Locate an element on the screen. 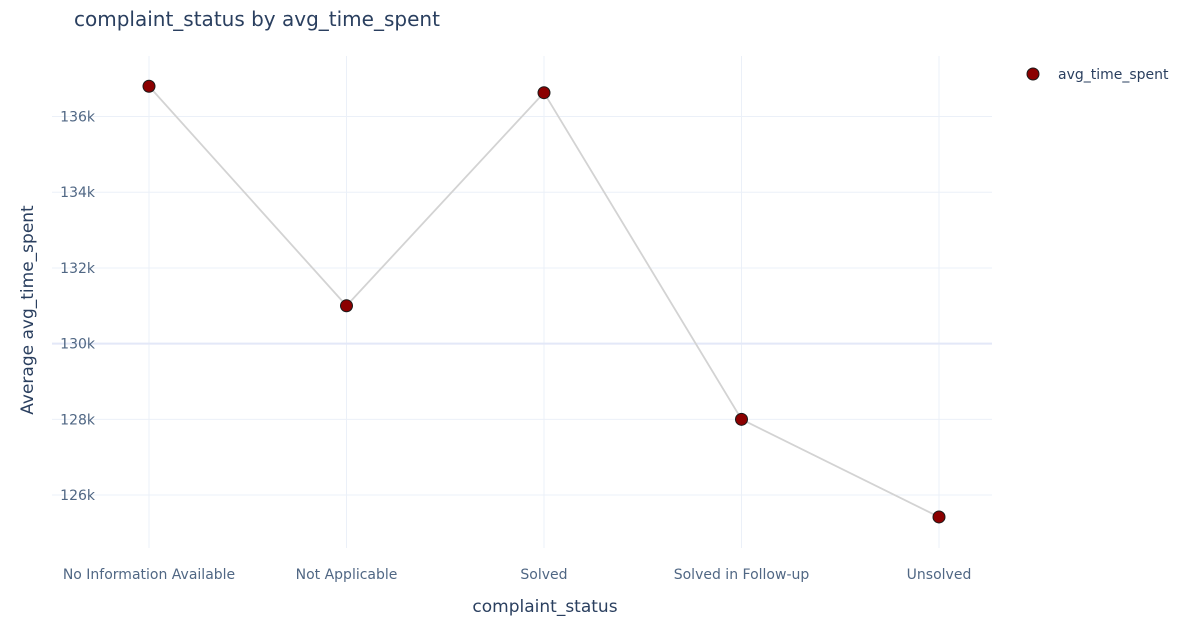 The height and width of the screenshot is (628, 1194). y-tick-label: 136k is located at coordinates (78, 118).